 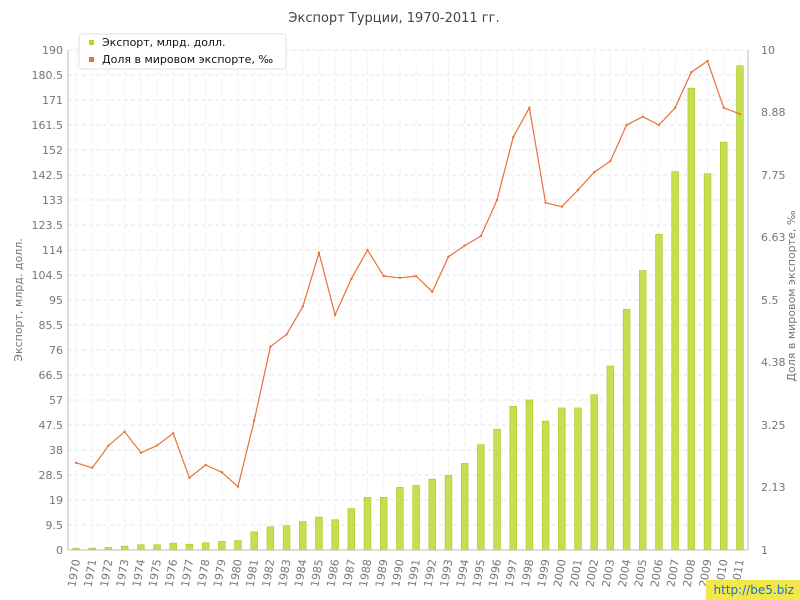 I want to click on left-tick-label: 104.5, so click(x=48, y=275).